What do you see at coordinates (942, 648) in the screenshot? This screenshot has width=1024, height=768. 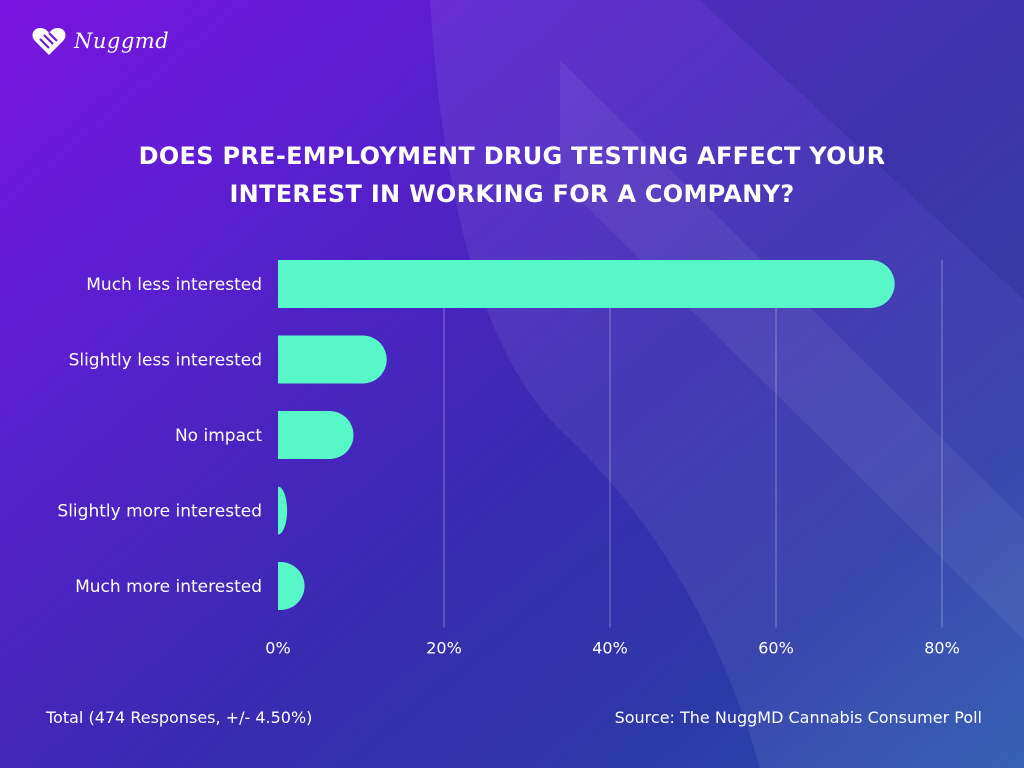 I see `x-tick-label: 80%` at bounding box center [942, 648].